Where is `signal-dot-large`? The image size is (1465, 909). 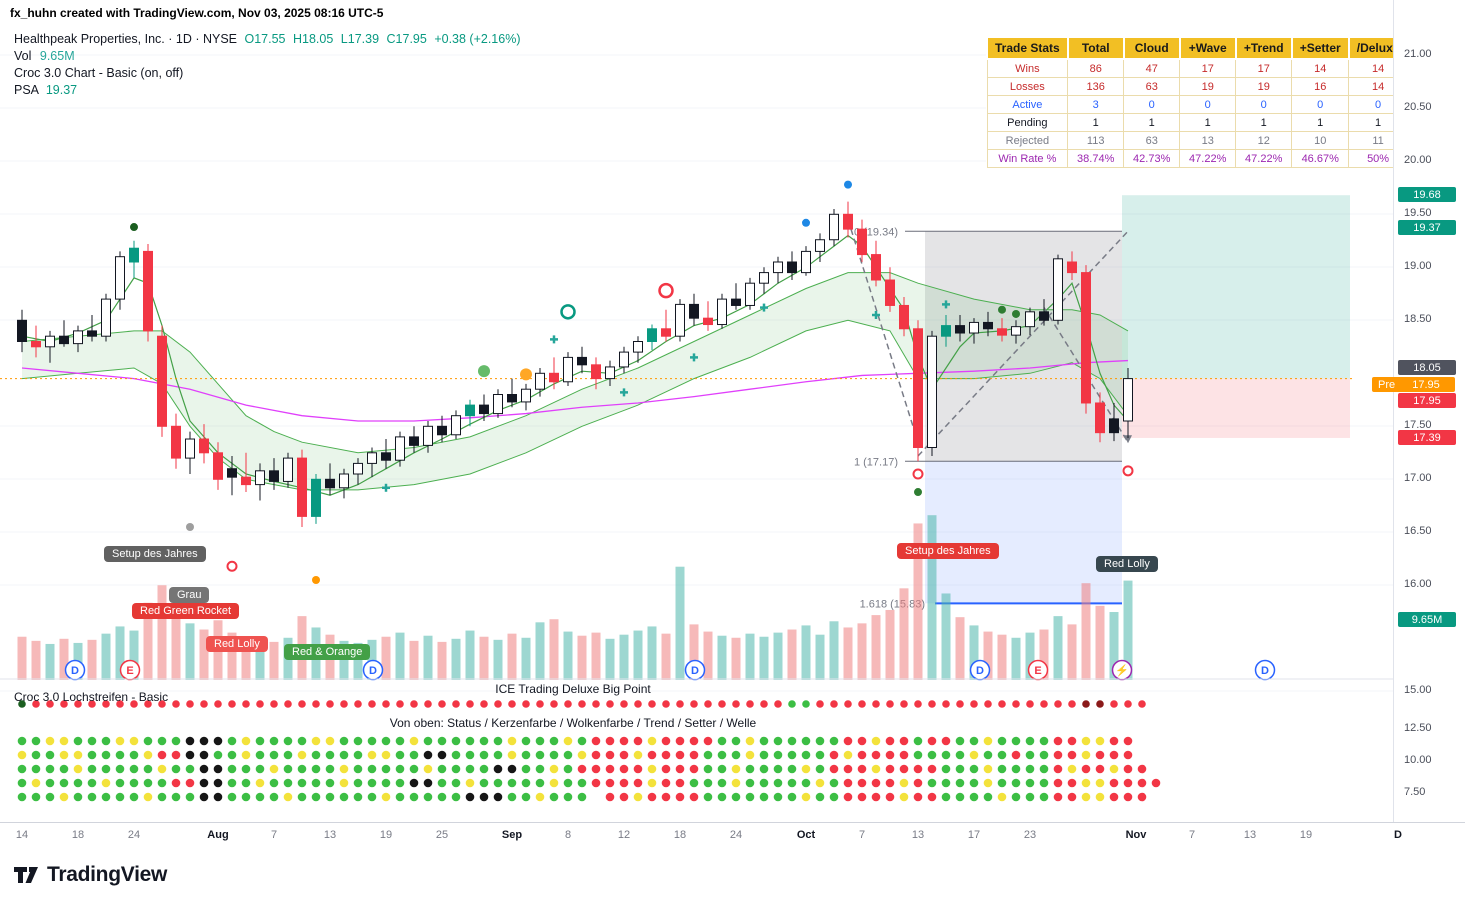
signal-dot-large is located at coordinates (526, 374).